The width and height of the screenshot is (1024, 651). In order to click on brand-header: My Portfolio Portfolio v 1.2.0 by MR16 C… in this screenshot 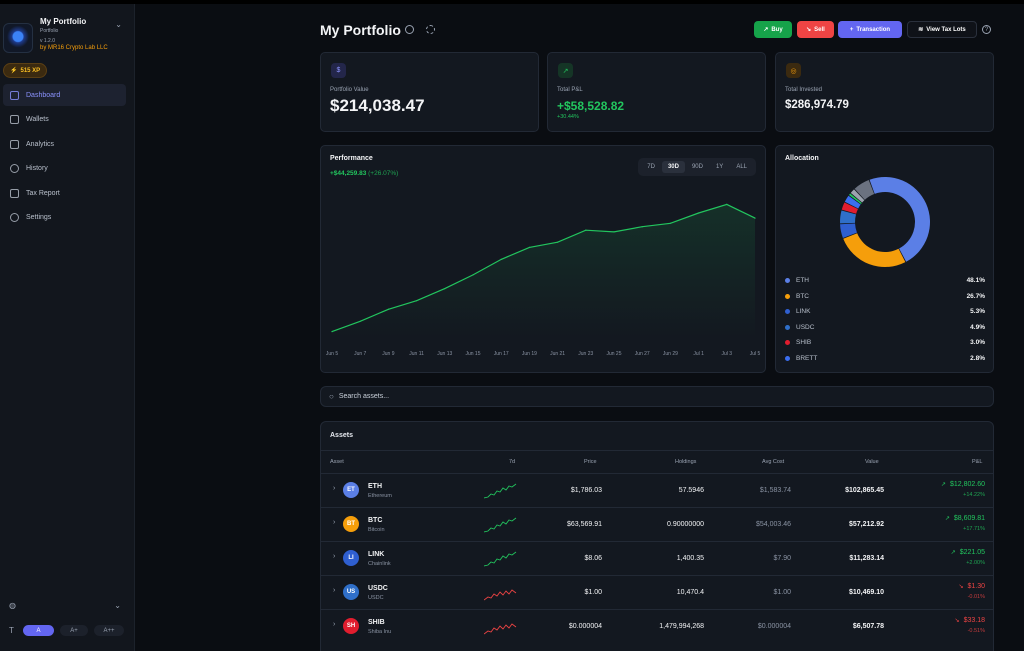, I will do `click(67, 32)`.